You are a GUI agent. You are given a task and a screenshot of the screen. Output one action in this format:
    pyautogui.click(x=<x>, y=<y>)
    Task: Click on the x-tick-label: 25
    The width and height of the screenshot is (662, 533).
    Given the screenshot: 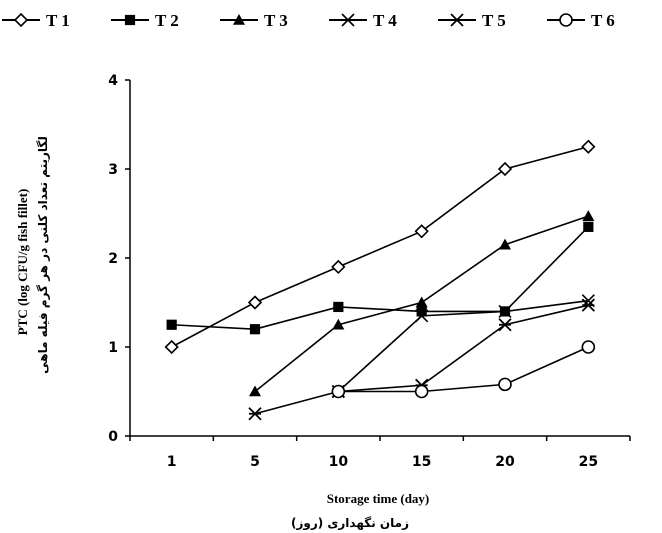 What is the action you would take?
    pyautogui.click(x=588, y=462)
    